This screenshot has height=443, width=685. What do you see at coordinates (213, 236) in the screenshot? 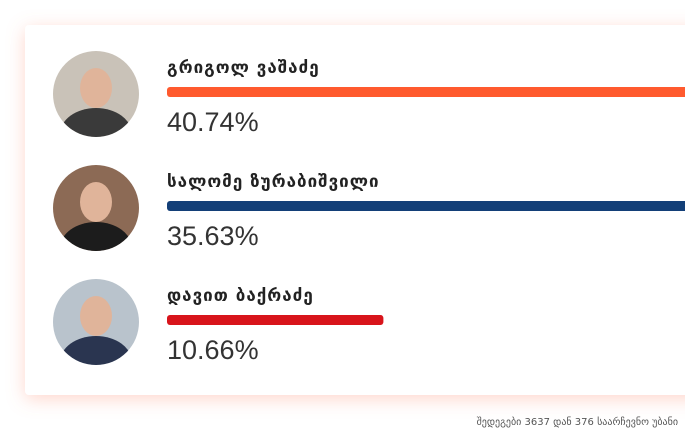
I see `value-label: 35.63%` at bounding box center [213, 236].